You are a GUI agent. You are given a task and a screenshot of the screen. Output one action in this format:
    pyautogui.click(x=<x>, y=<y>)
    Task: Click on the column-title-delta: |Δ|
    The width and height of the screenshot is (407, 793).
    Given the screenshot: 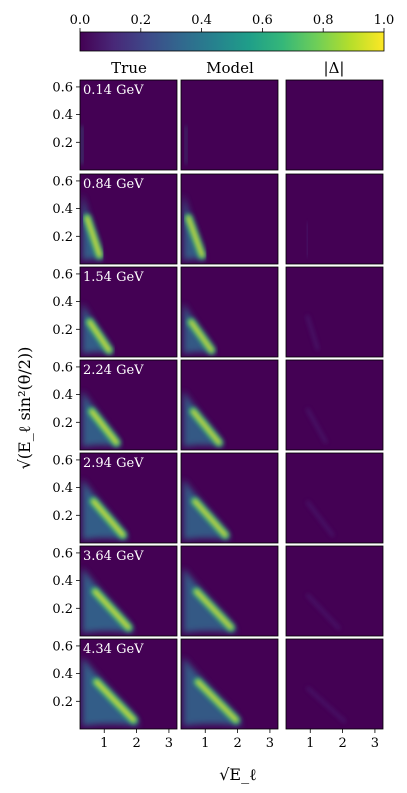 What is the action you would take?
    pyautogui.click(x=334, y=68)
    